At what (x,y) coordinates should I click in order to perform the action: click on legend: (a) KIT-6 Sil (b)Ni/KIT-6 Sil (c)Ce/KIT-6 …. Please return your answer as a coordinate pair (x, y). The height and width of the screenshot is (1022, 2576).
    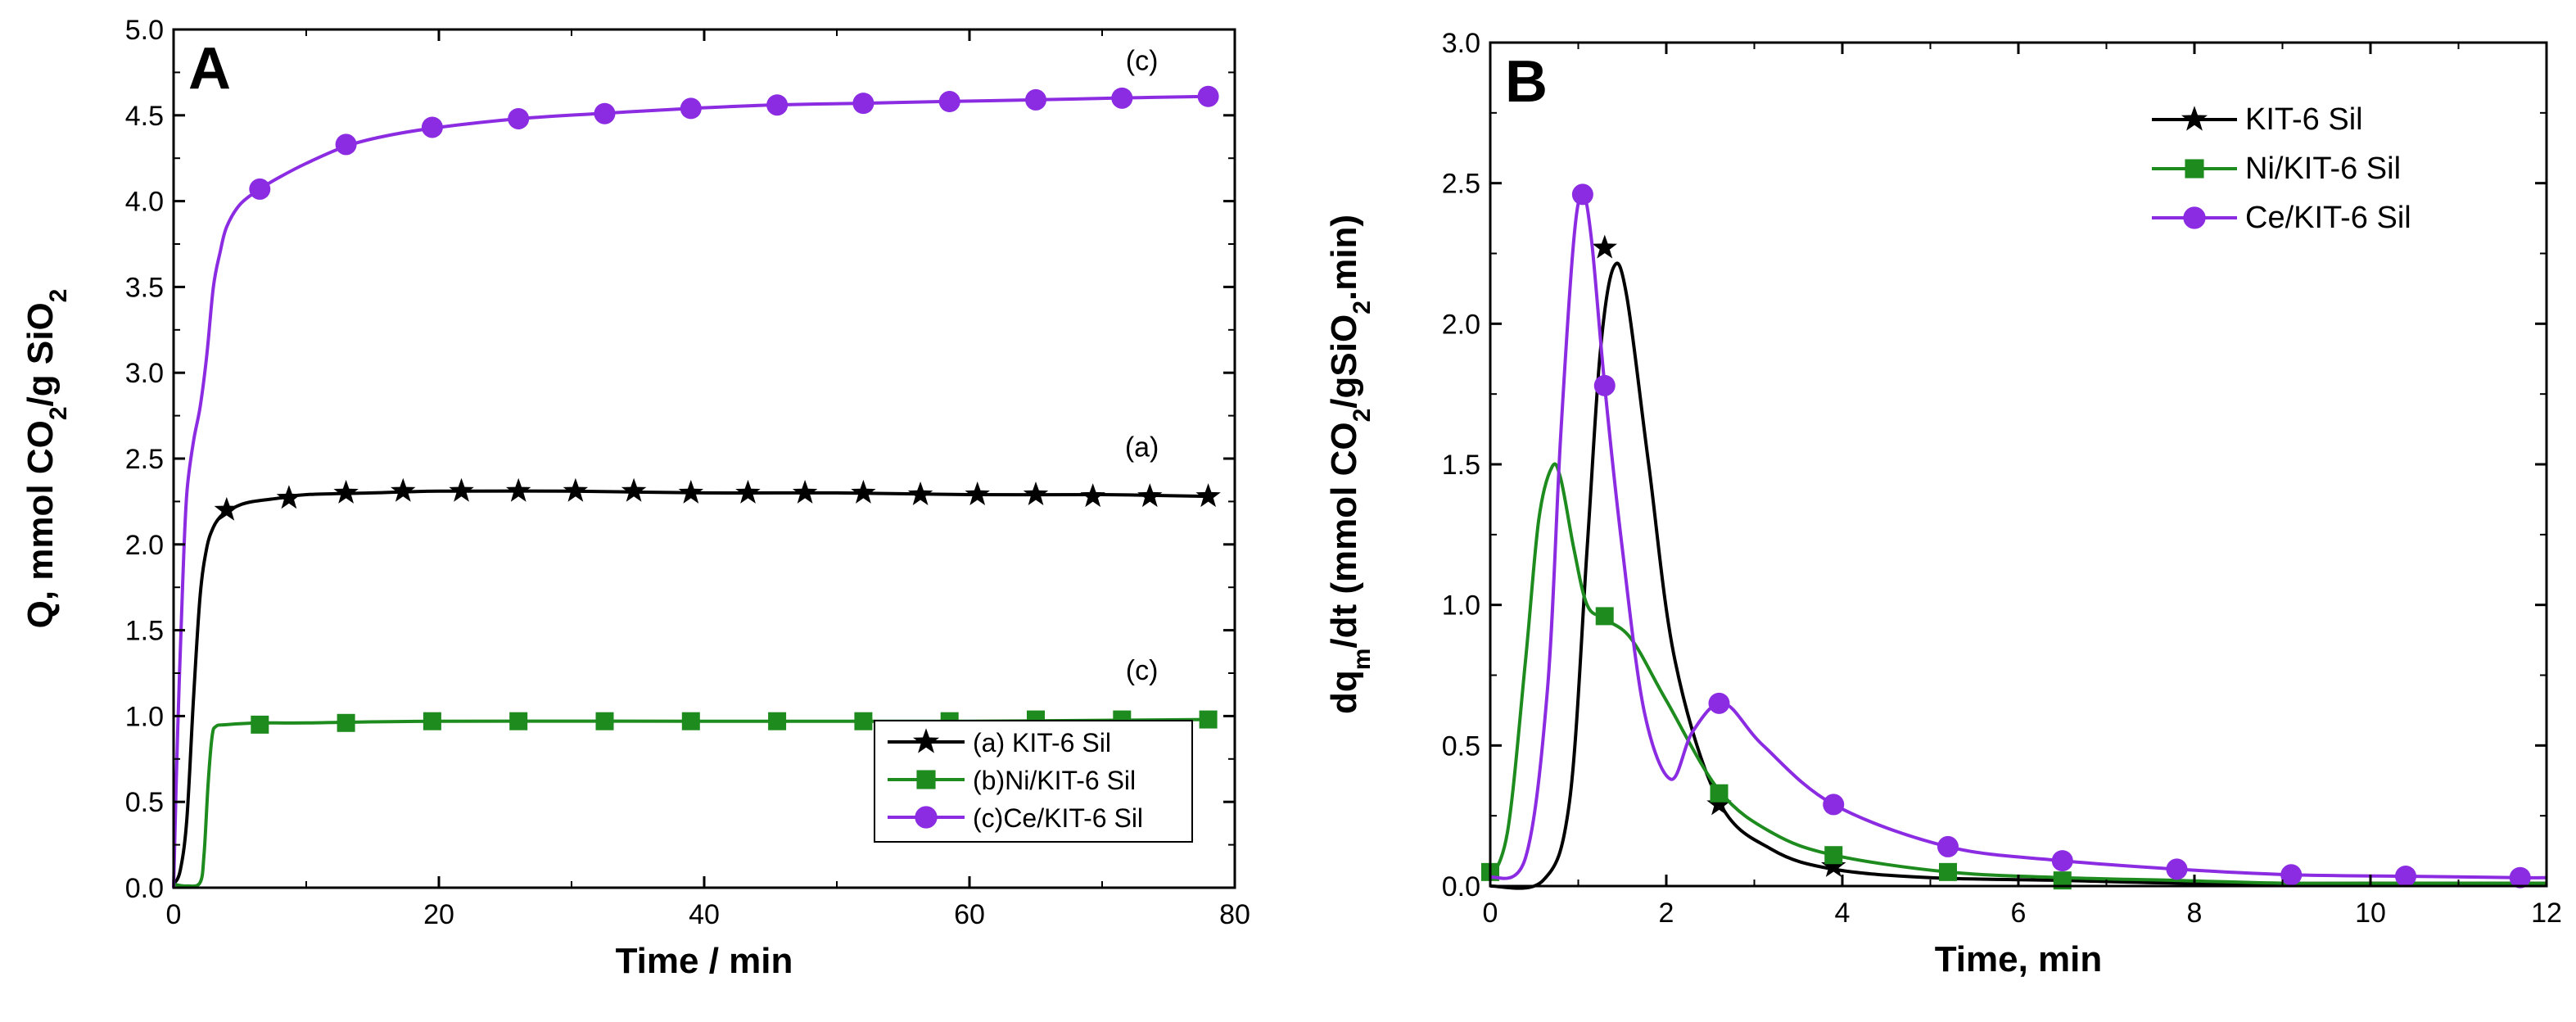
    Looking at the image, I should click on (1033, 781).